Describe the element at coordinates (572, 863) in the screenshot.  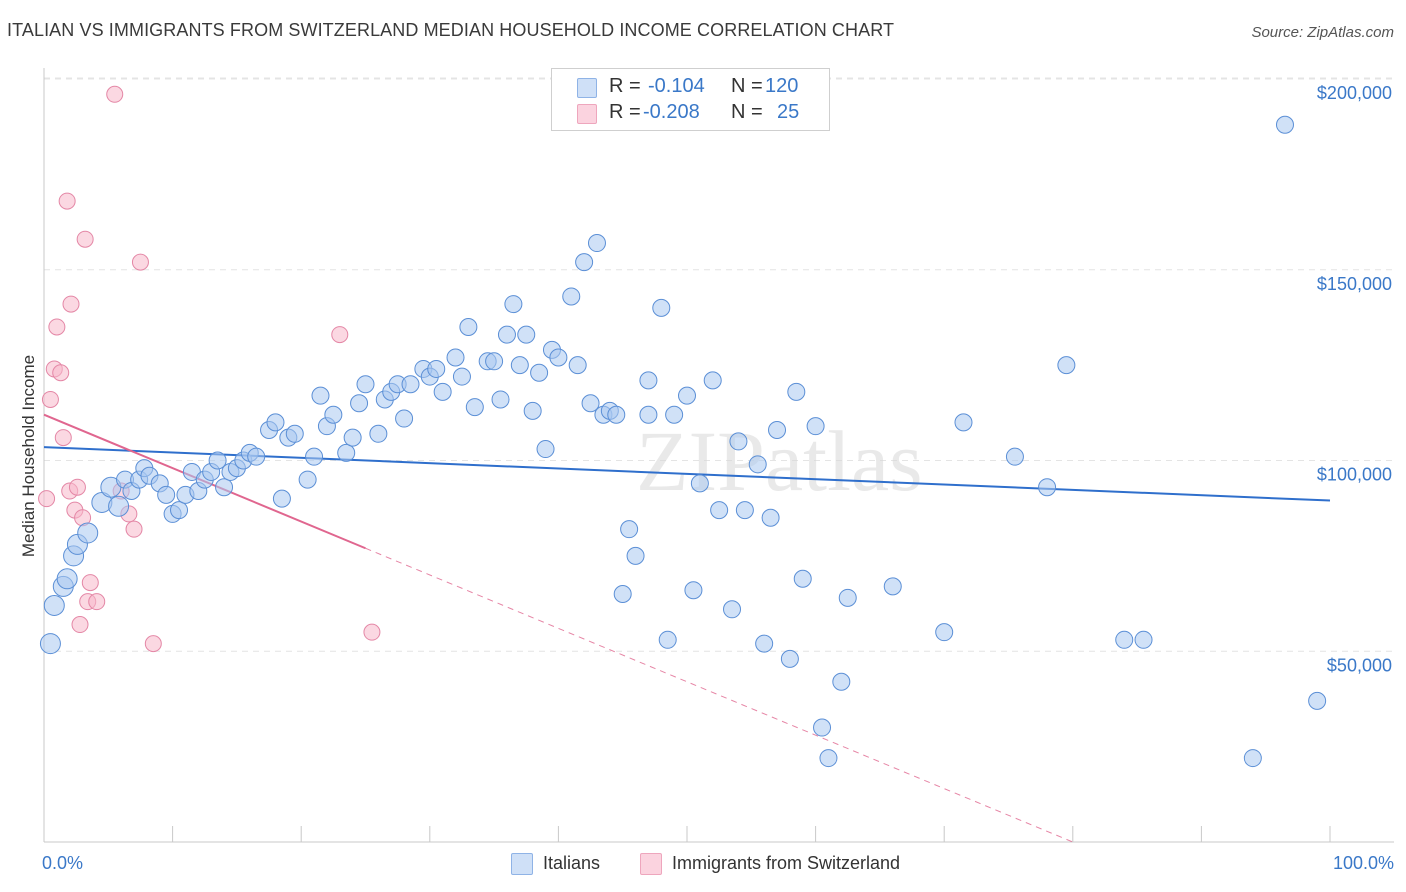
I see `legend-label: Italians` at that location.